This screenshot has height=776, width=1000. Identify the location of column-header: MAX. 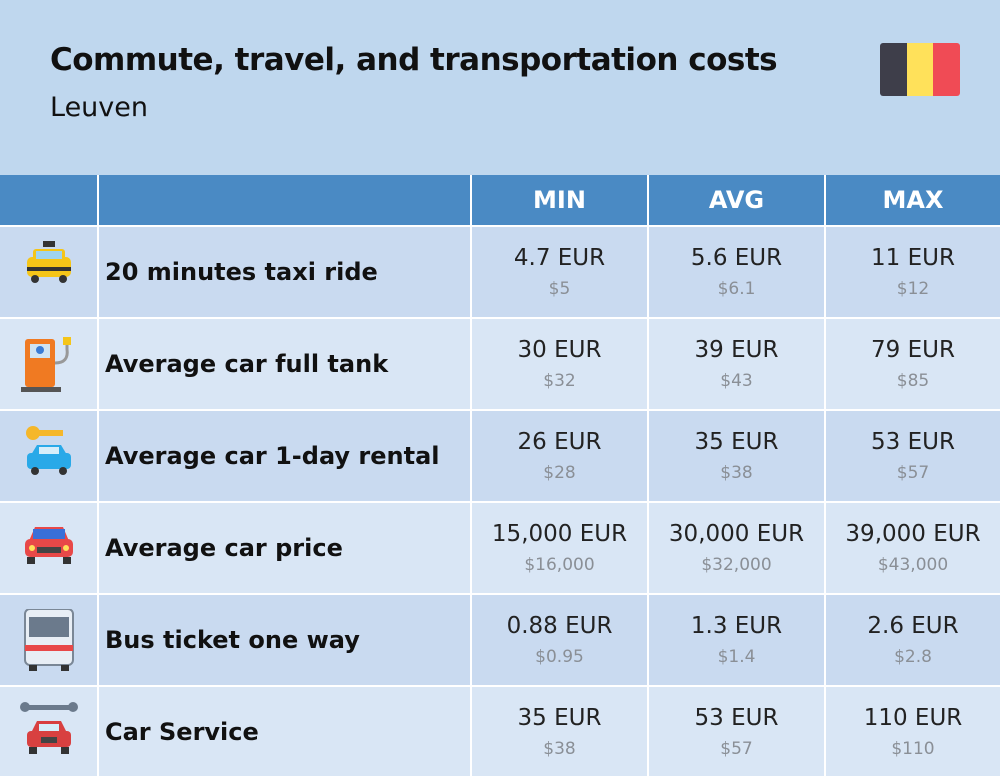
(912, 200).